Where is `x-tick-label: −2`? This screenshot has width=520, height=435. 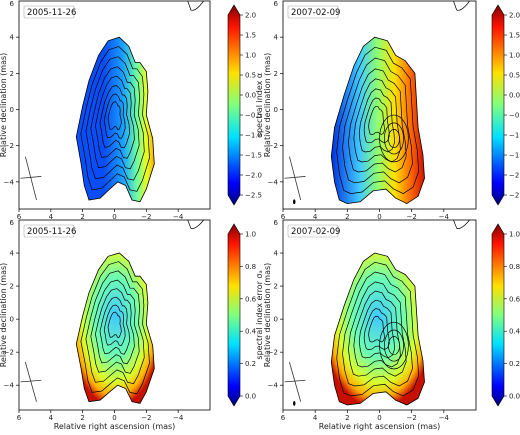
x-tick-label: −2 is located at coordinates (412, 418).